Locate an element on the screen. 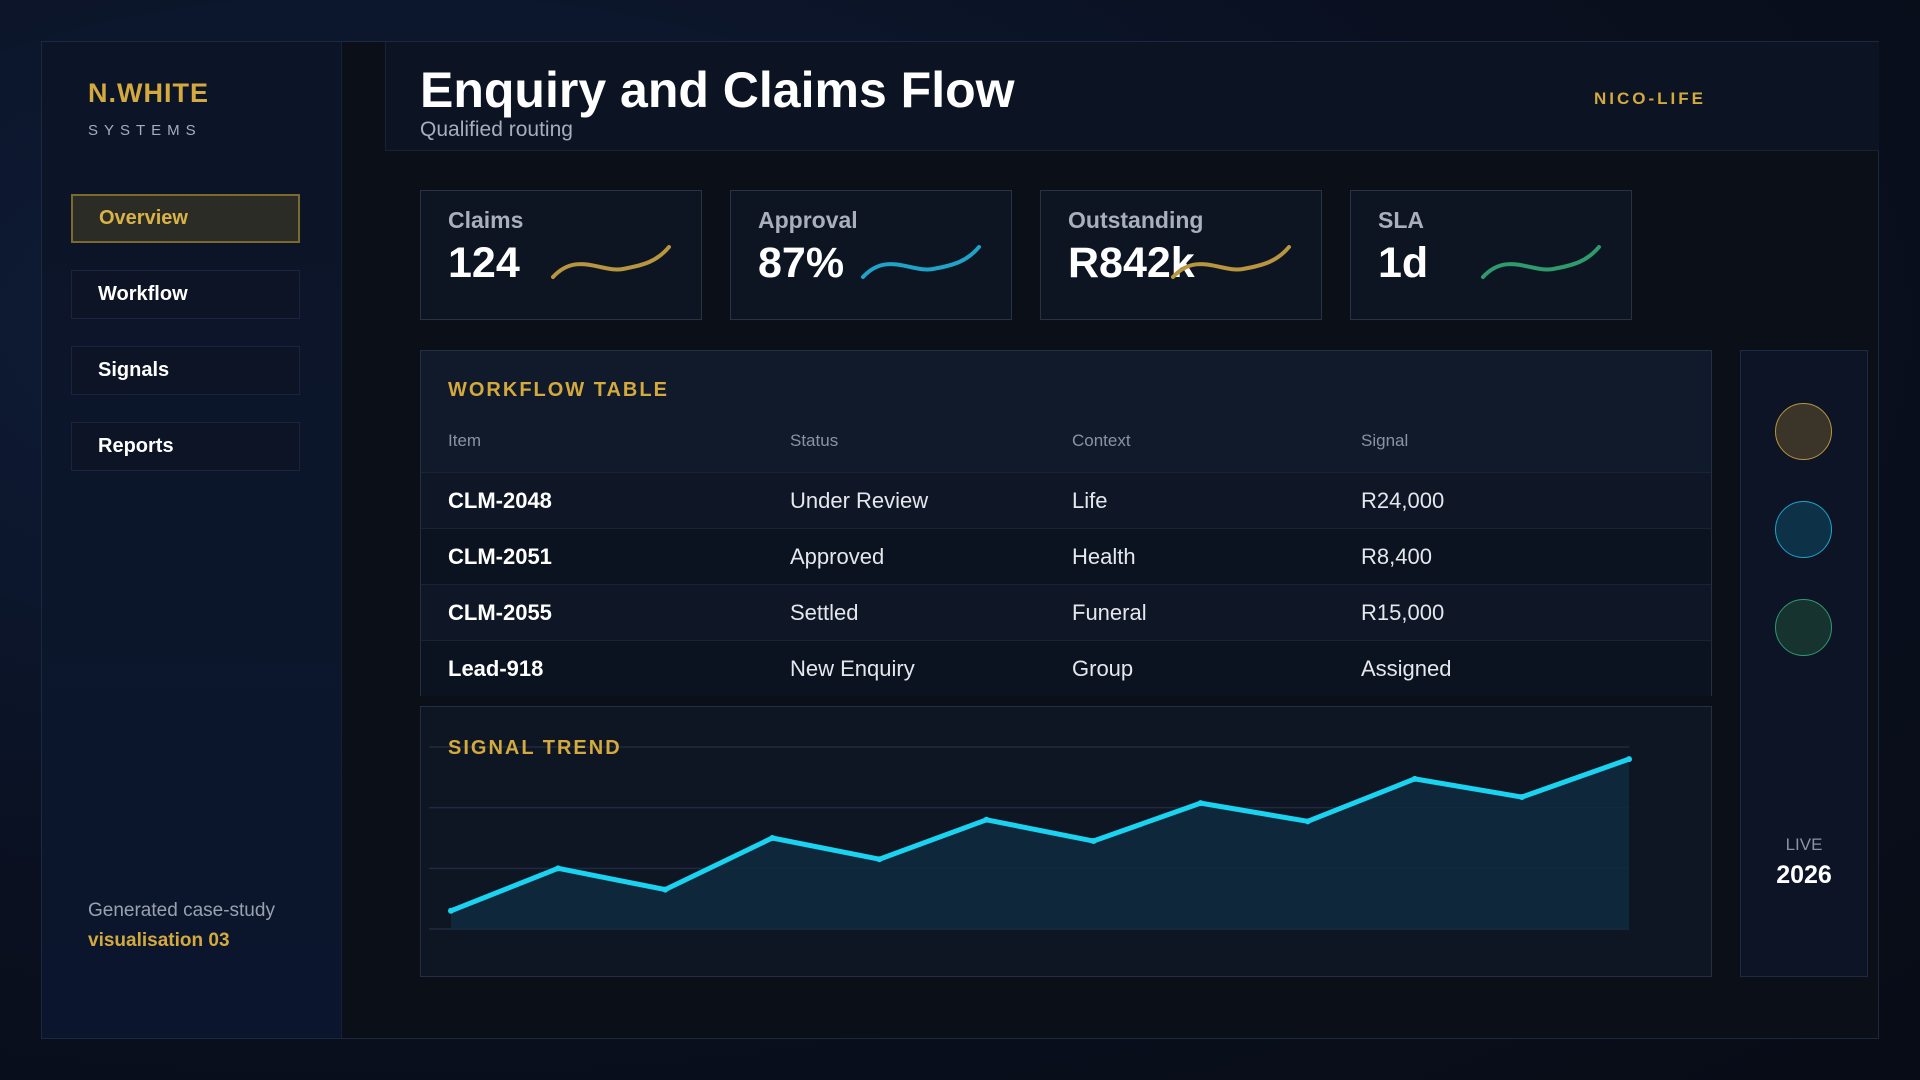 The height and width of the screenshot is (1080, 1920). kpi-card-sla: SLA 1d is located at coordinates (1491, 255).